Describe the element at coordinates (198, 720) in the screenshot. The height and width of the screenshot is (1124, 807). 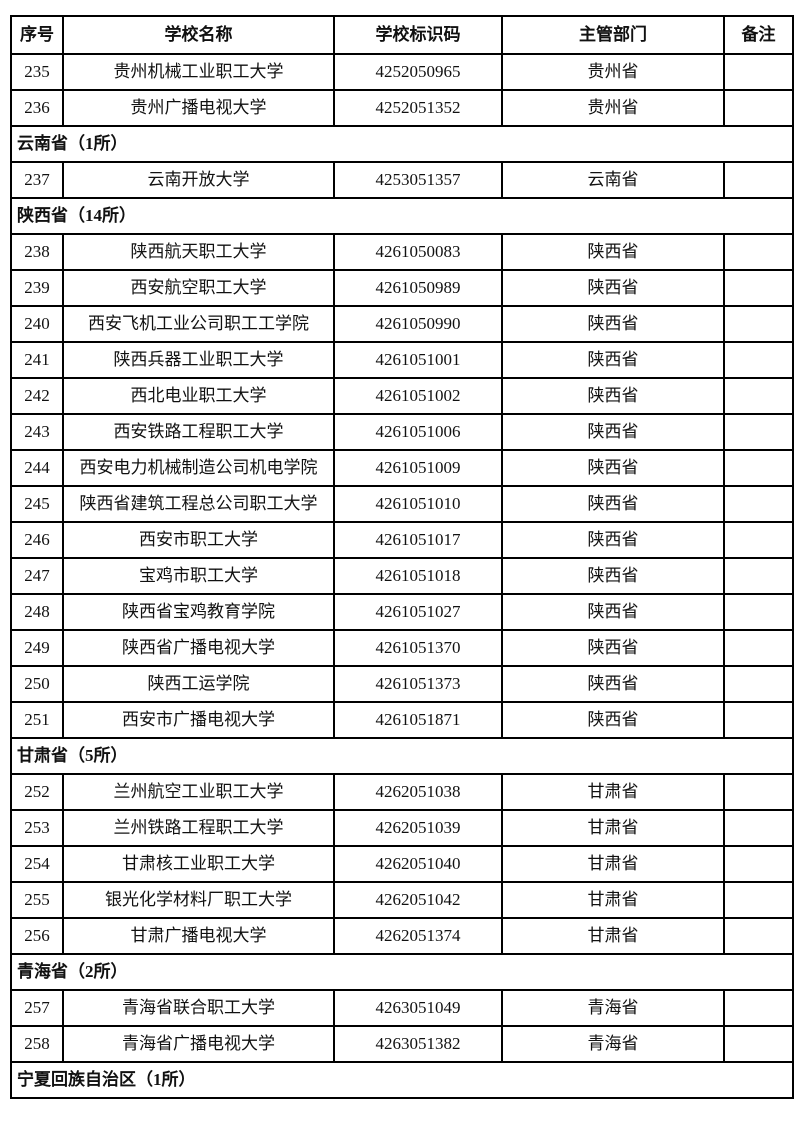
I see `cell-school-name: 西安市广播电视大学` at that location.